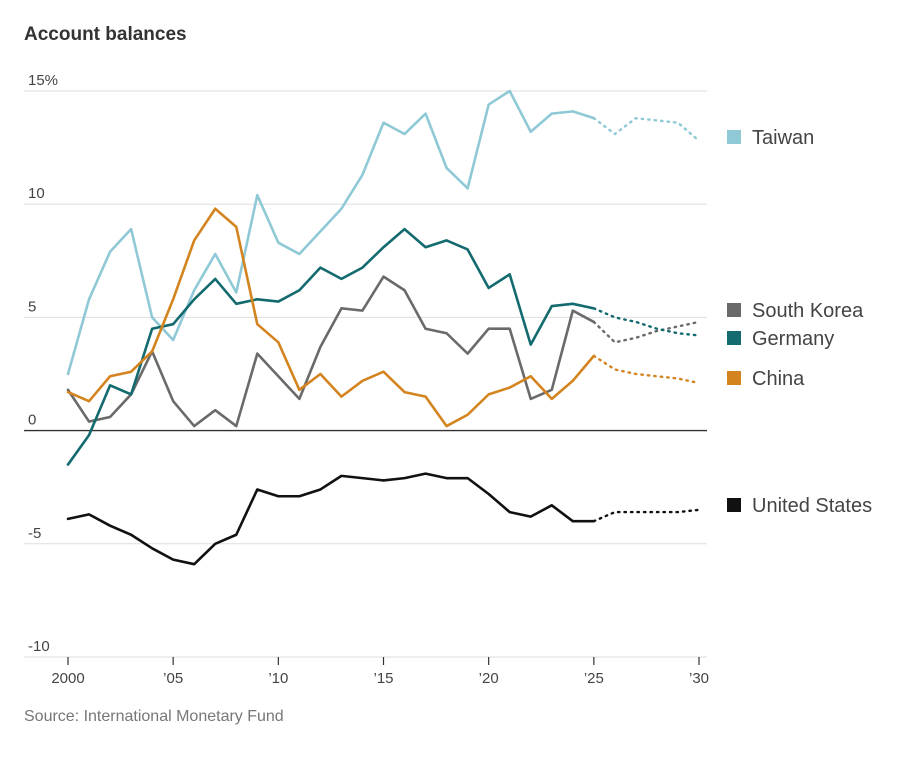 Image resolution: width=900 pixels, height=767 pixels. What do you see at coordinates (173, 678) in the screenshot?
I see `x-tick-label: ’05` at bounding box center [173, 678].